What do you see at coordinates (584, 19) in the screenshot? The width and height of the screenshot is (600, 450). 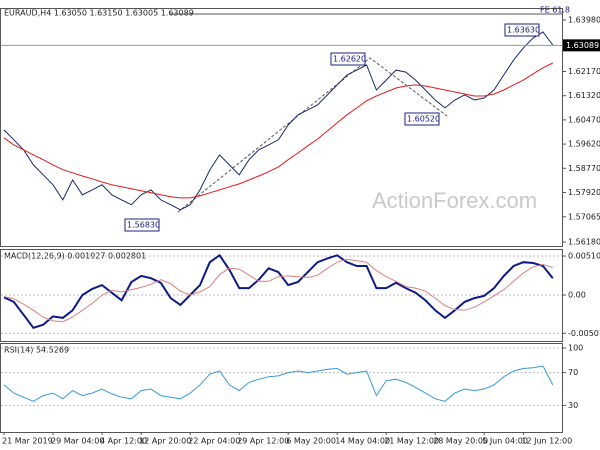 I see `y-tick-label: 1.63980` at bounding box center [584, 19].